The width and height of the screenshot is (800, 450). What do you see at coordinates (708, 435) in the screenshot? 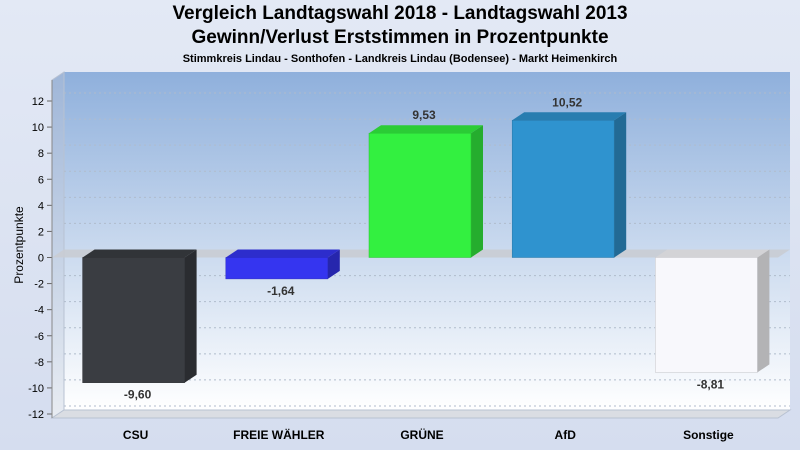
I see `x-tick-label: Sonstige` at bounding box center [708, 435].